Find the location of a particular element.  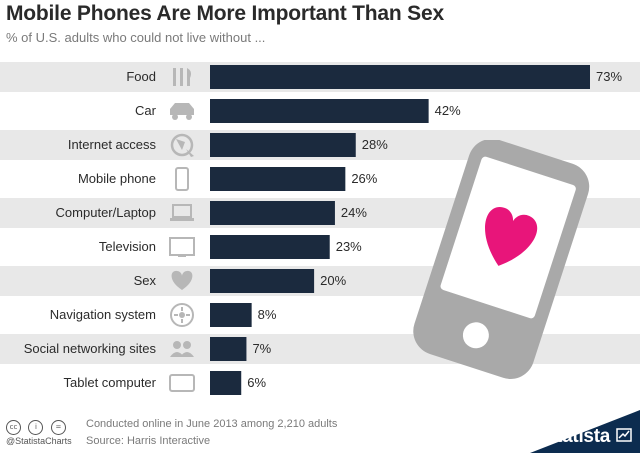

category-label: Social networking sites is located at coordinates (89, 348).